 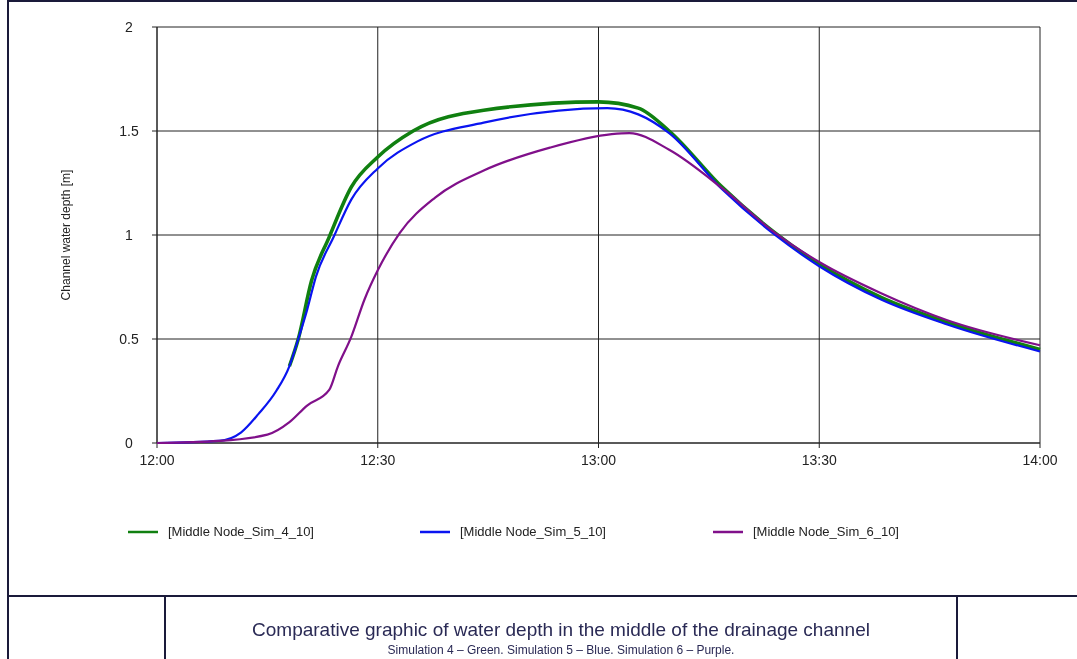 What do you see at coordinates (129, 339) in the screenshot?
I see `y-tick-label: 0.5` at bounding box center [129, 339].